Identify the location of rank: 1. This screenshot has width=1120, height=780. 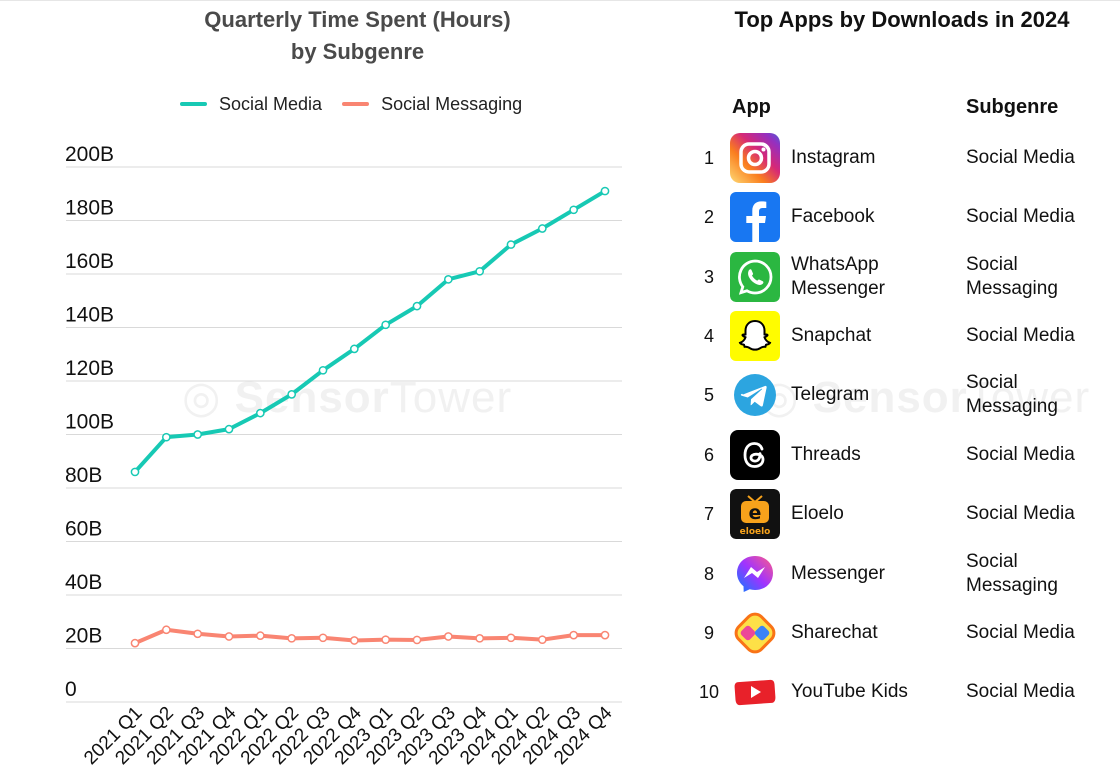
(708, 157).